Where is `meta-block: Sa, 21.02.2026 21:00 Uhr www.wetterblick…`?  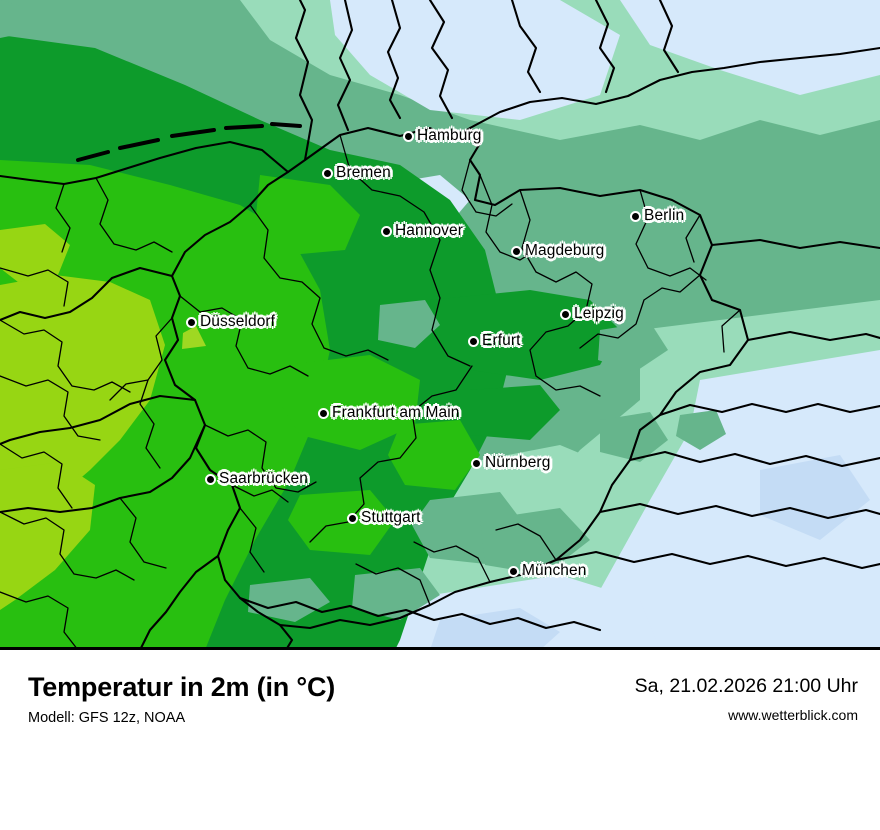 meta-block: Sa, 21.02.2026 21:00 Uhr www.wetterblick… is located at coordinates (746, 699).